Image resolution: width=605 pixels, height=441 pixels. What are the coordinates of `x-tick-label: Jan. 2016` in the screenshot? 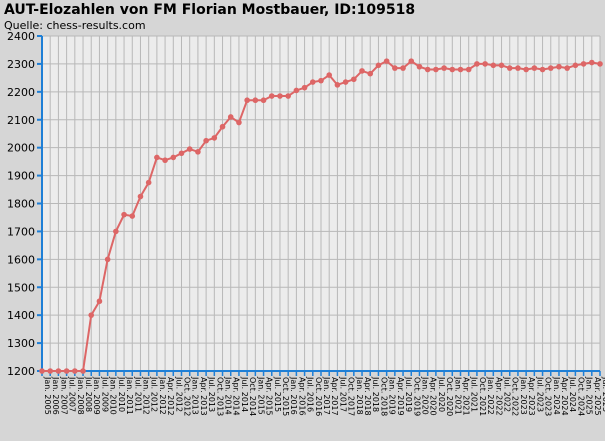 It's located at (293, 395).